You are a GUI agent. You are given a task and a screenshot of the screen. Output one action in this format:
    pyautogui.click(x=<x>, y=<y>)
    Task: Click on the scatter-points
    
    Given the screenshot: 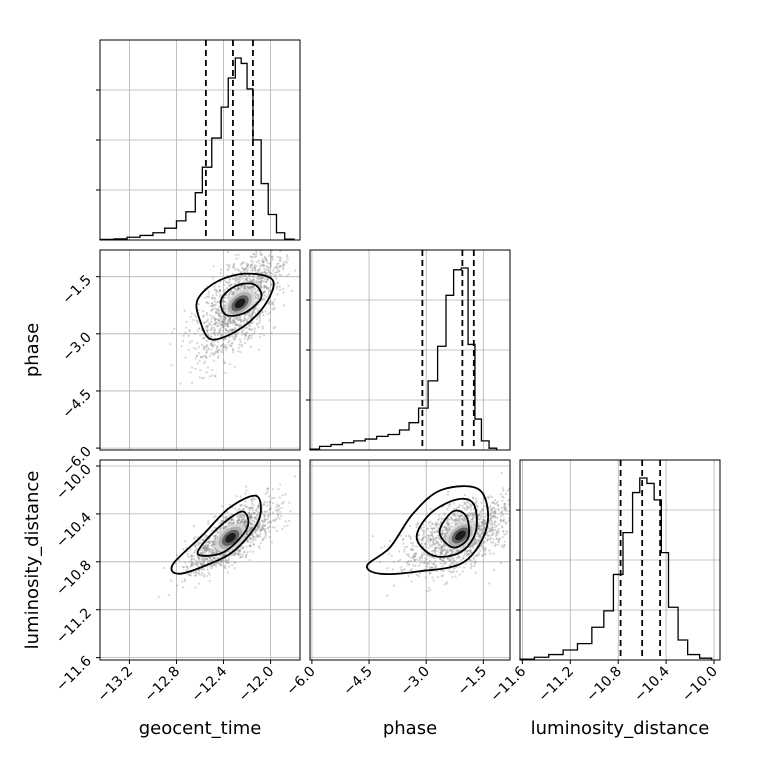 What is the action you would take?
    pyautogui.click(x=439, y=534)
    